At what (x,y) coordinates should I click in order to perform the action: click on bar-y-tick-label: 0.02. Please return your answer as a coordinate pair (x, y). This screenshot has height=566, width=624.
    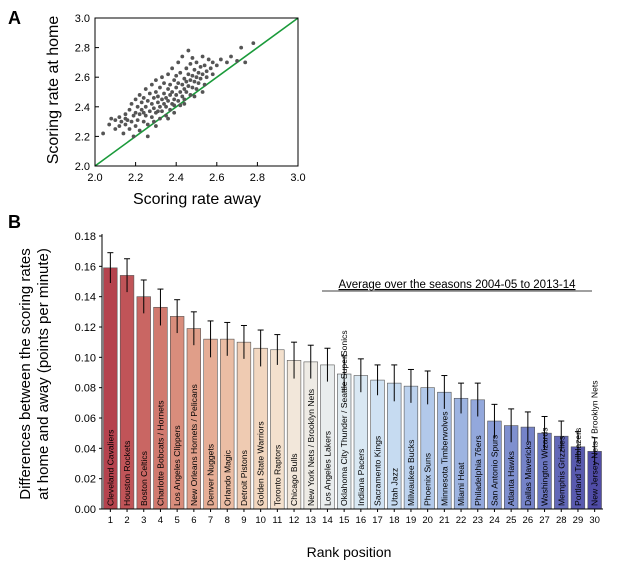
    Looking at the image, I should click on (85, 480).